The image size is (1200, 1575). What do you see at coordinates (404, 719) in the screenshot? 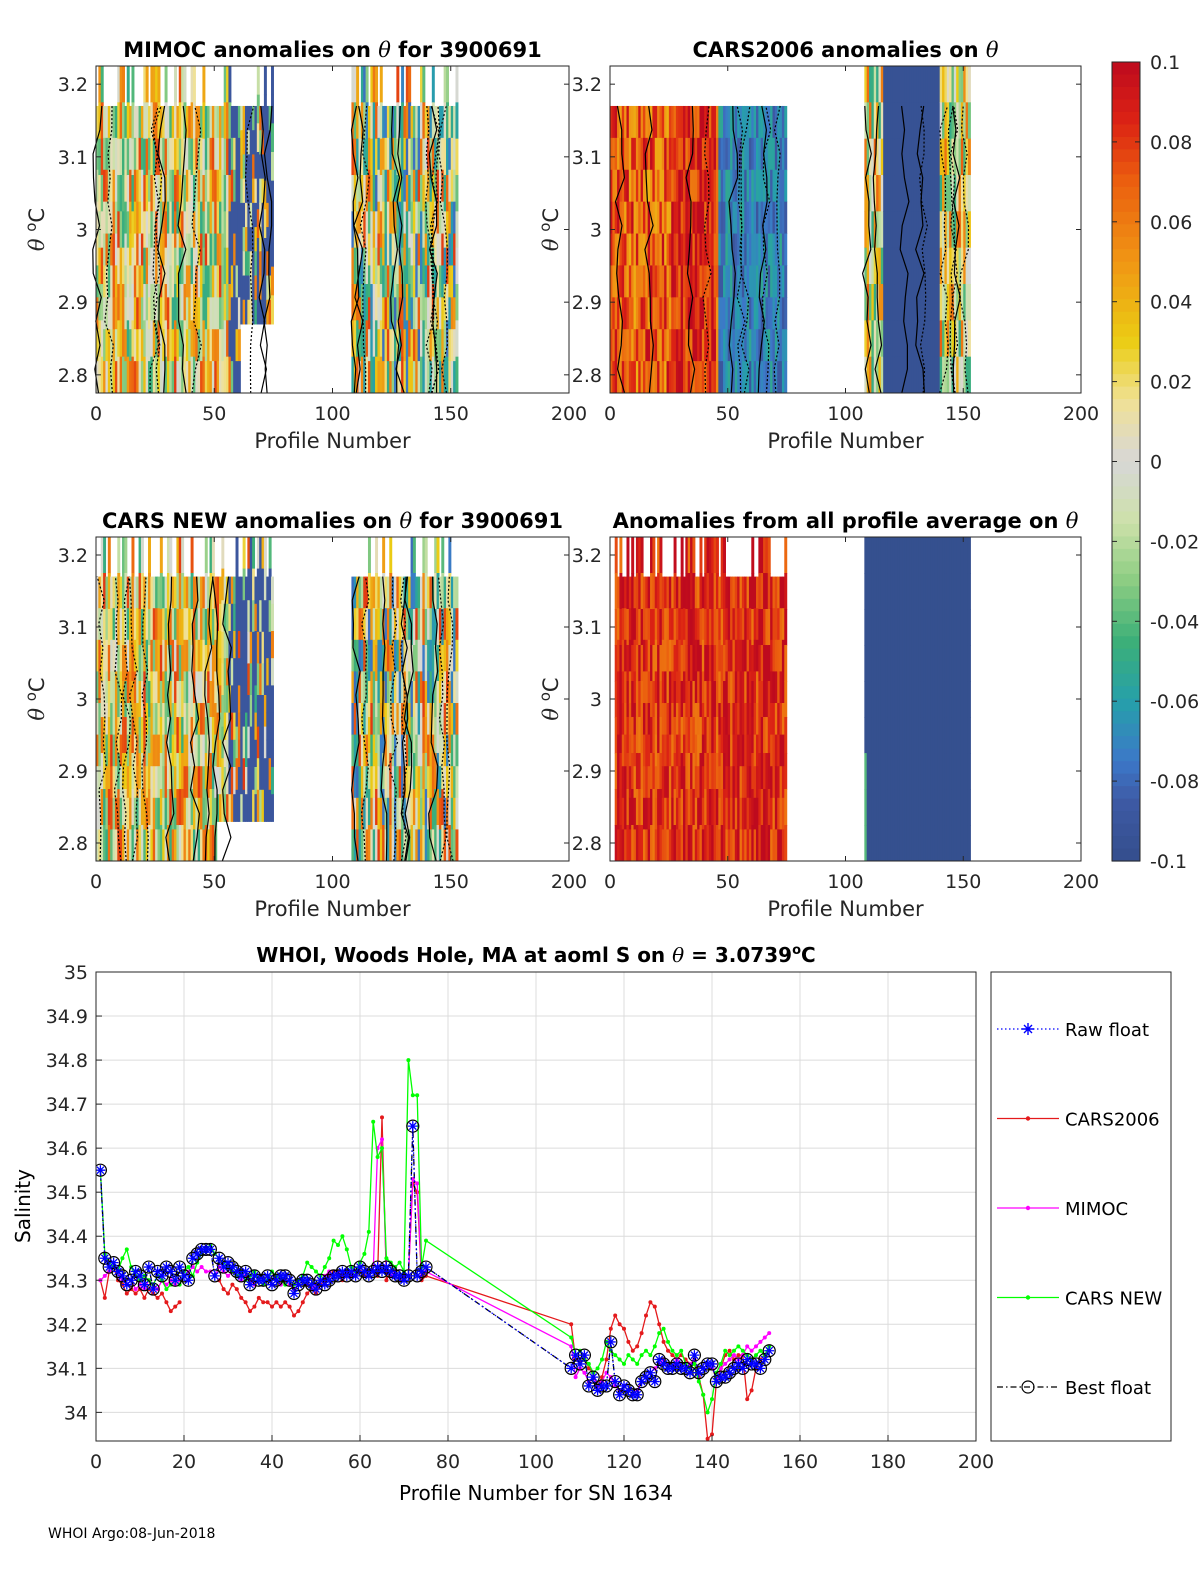
I see `contour-line` at bounding box center [404, 719].